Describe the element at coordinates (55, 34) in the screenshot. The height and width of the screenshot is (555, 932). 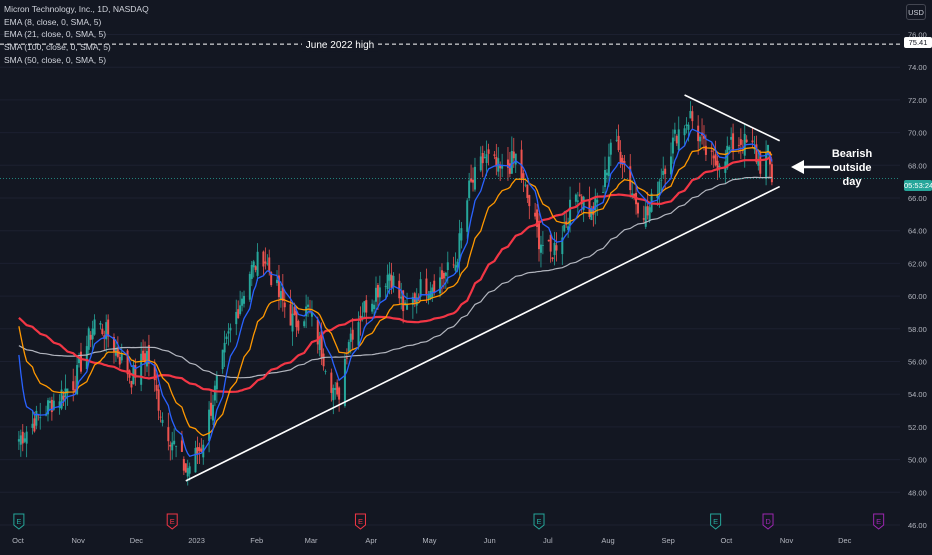
I see `legend-ema21: EMA (21, close, 0, SMA, 5)` at that location.